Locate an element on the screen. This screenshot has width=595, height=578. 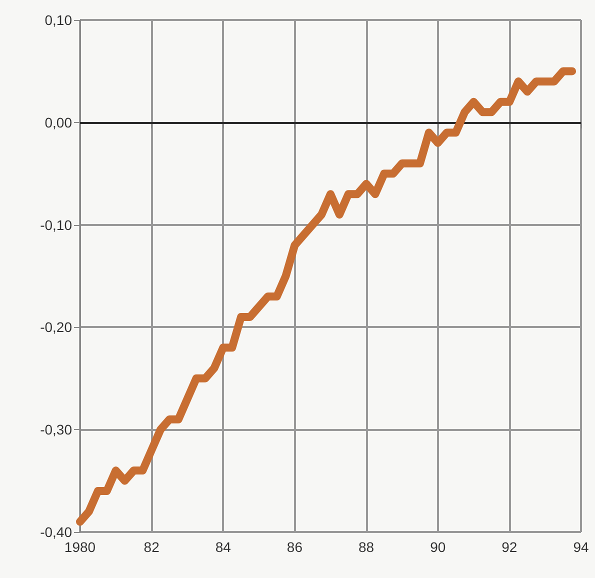
x-tick-label: 94 is located at coordinates (581, 547).